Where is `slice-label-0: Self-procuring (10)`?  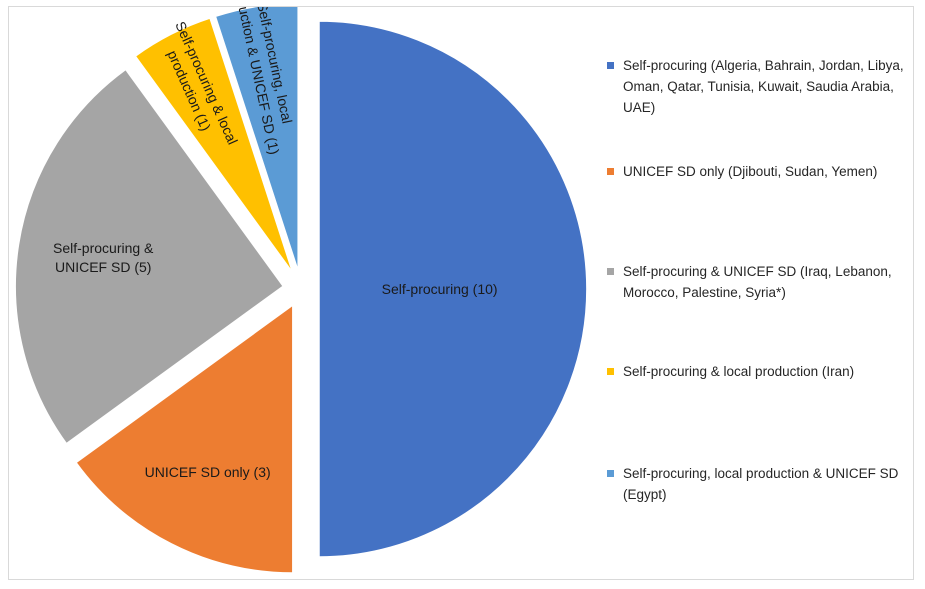
slice-label-0: Self-procuring (10) is located at coordinates (440, 289).